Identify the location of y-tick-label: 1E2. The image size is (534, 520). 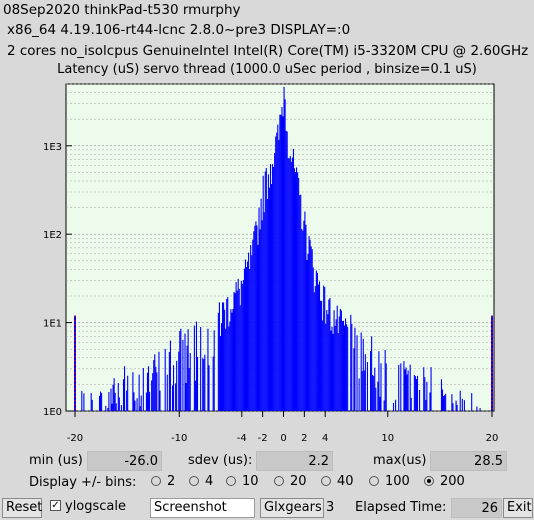
(52, 235).